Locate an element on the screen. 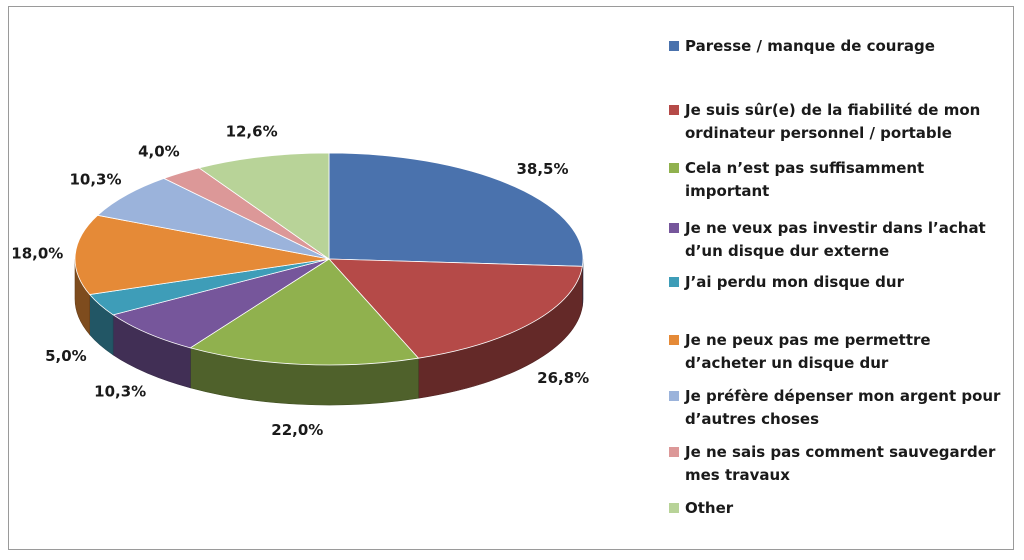 Image resolution: width=1024 pixels, height=560 pixels. data-label: 5,0% is located at coordinates (66, 356).